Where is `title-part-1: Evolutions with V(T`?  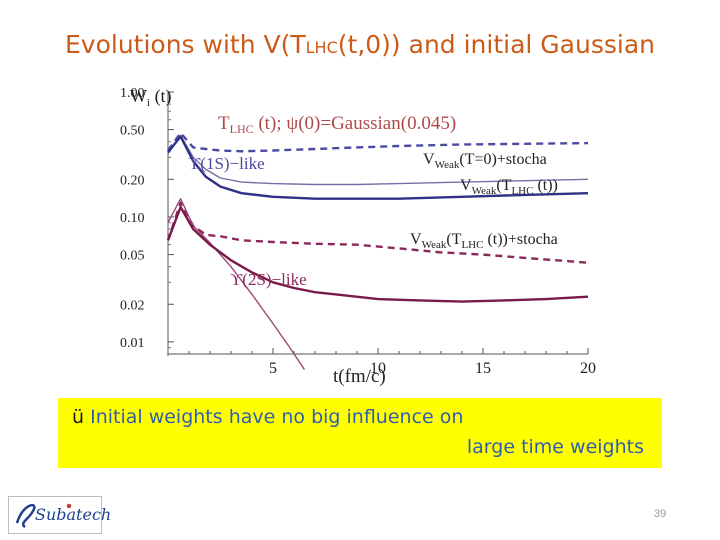 title-part-1: Evolutions with V(T is located at coordinates (185, 44).